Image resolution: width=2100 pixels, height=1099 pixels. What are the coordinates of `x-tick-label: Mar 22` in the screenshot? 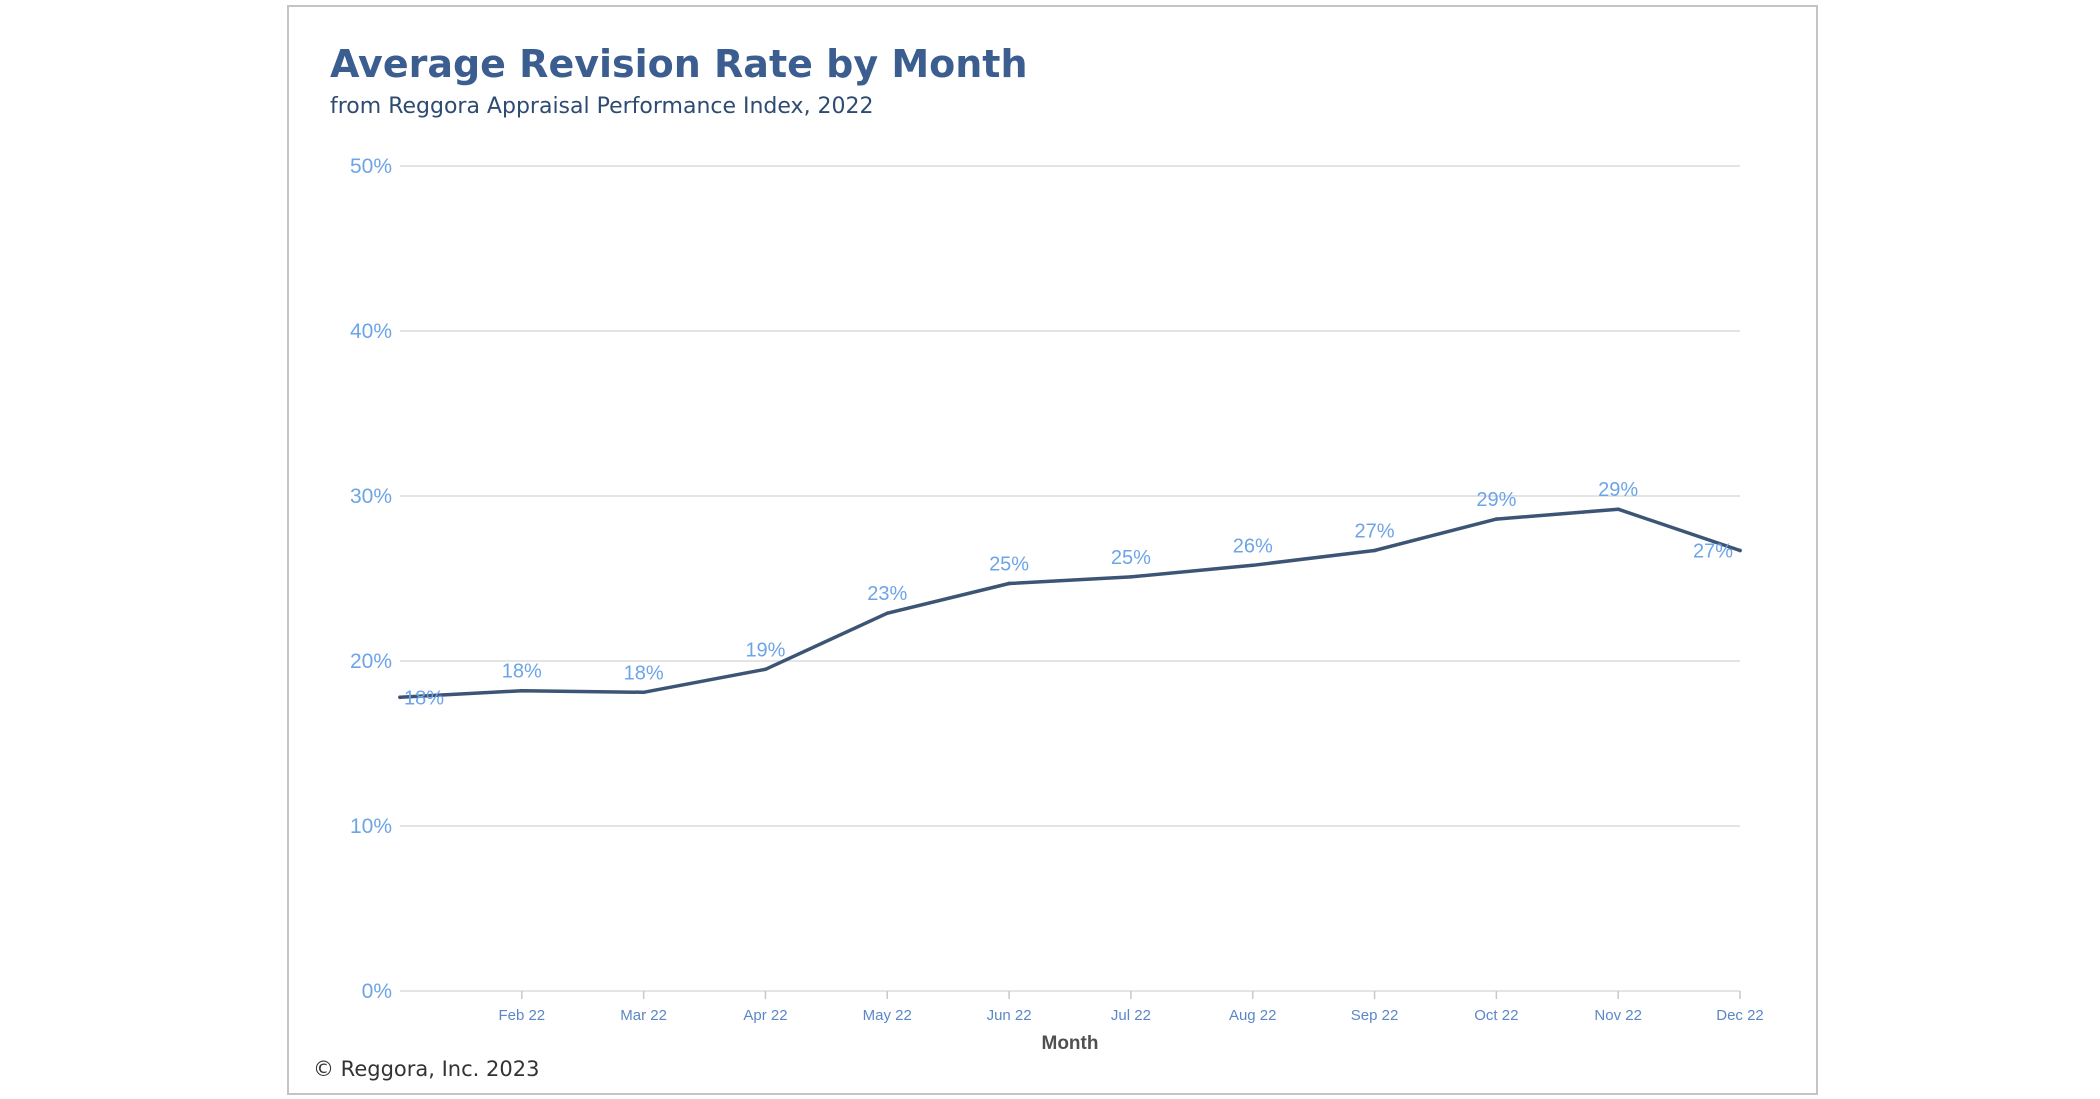 It's located at (643, 1015).